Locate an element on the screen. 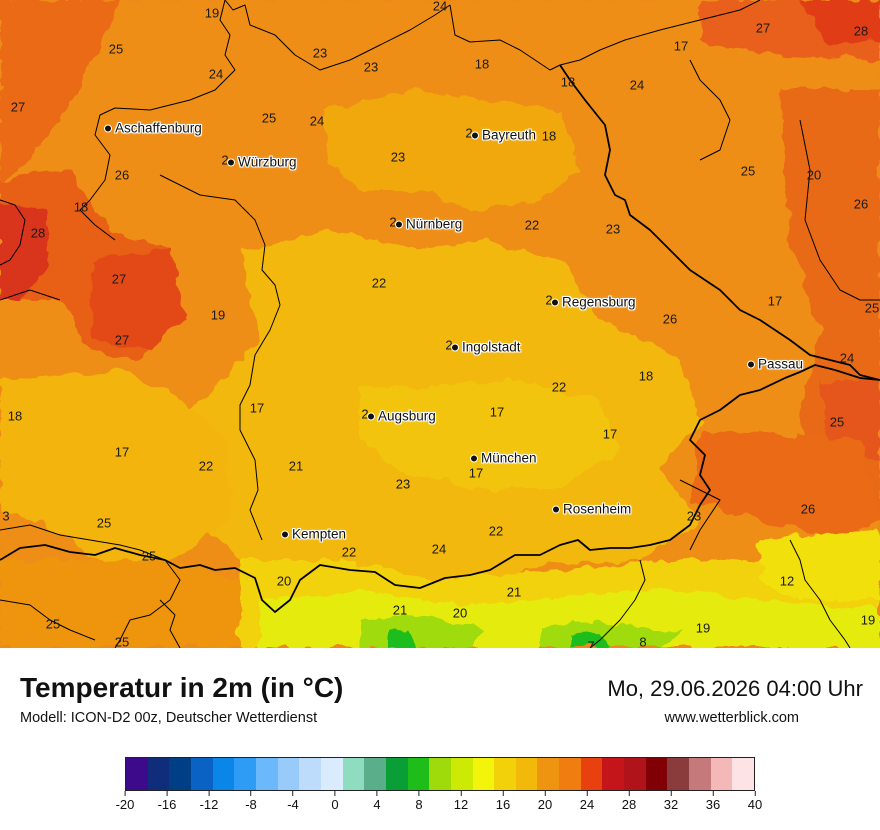  scale-tick-label: 12 is located at coordinates (461, 801).